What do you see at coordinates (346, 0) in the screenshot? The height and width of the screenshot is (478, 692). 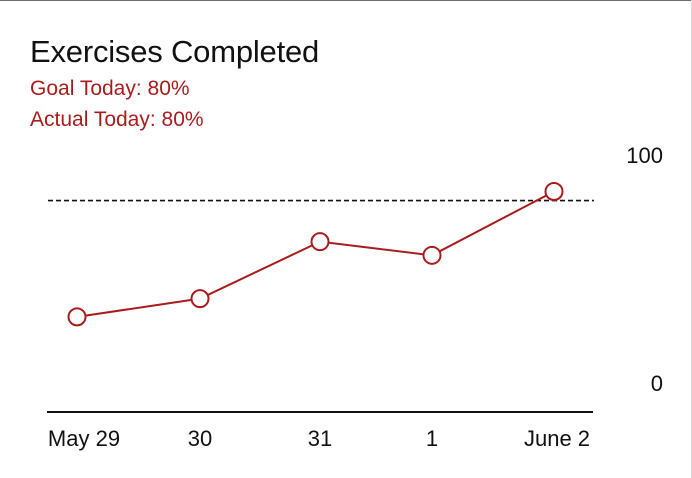 I see `window-top-border` at bounding box center [346, 0].